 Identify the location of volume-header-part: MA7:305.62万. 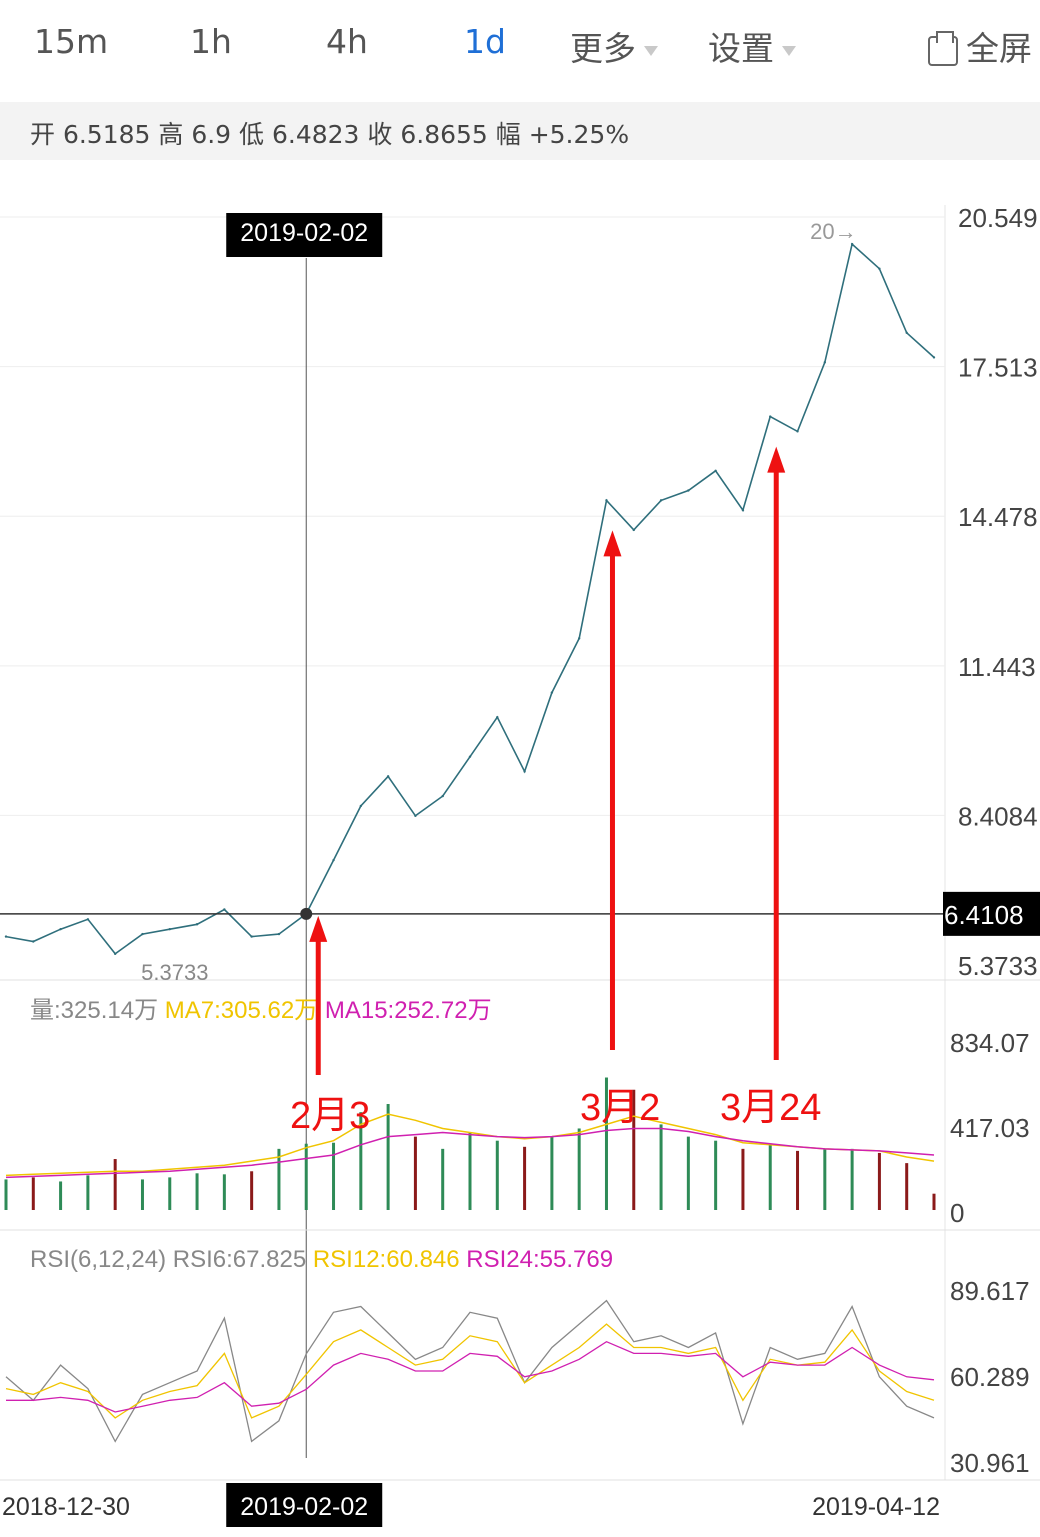
(238, 1010).